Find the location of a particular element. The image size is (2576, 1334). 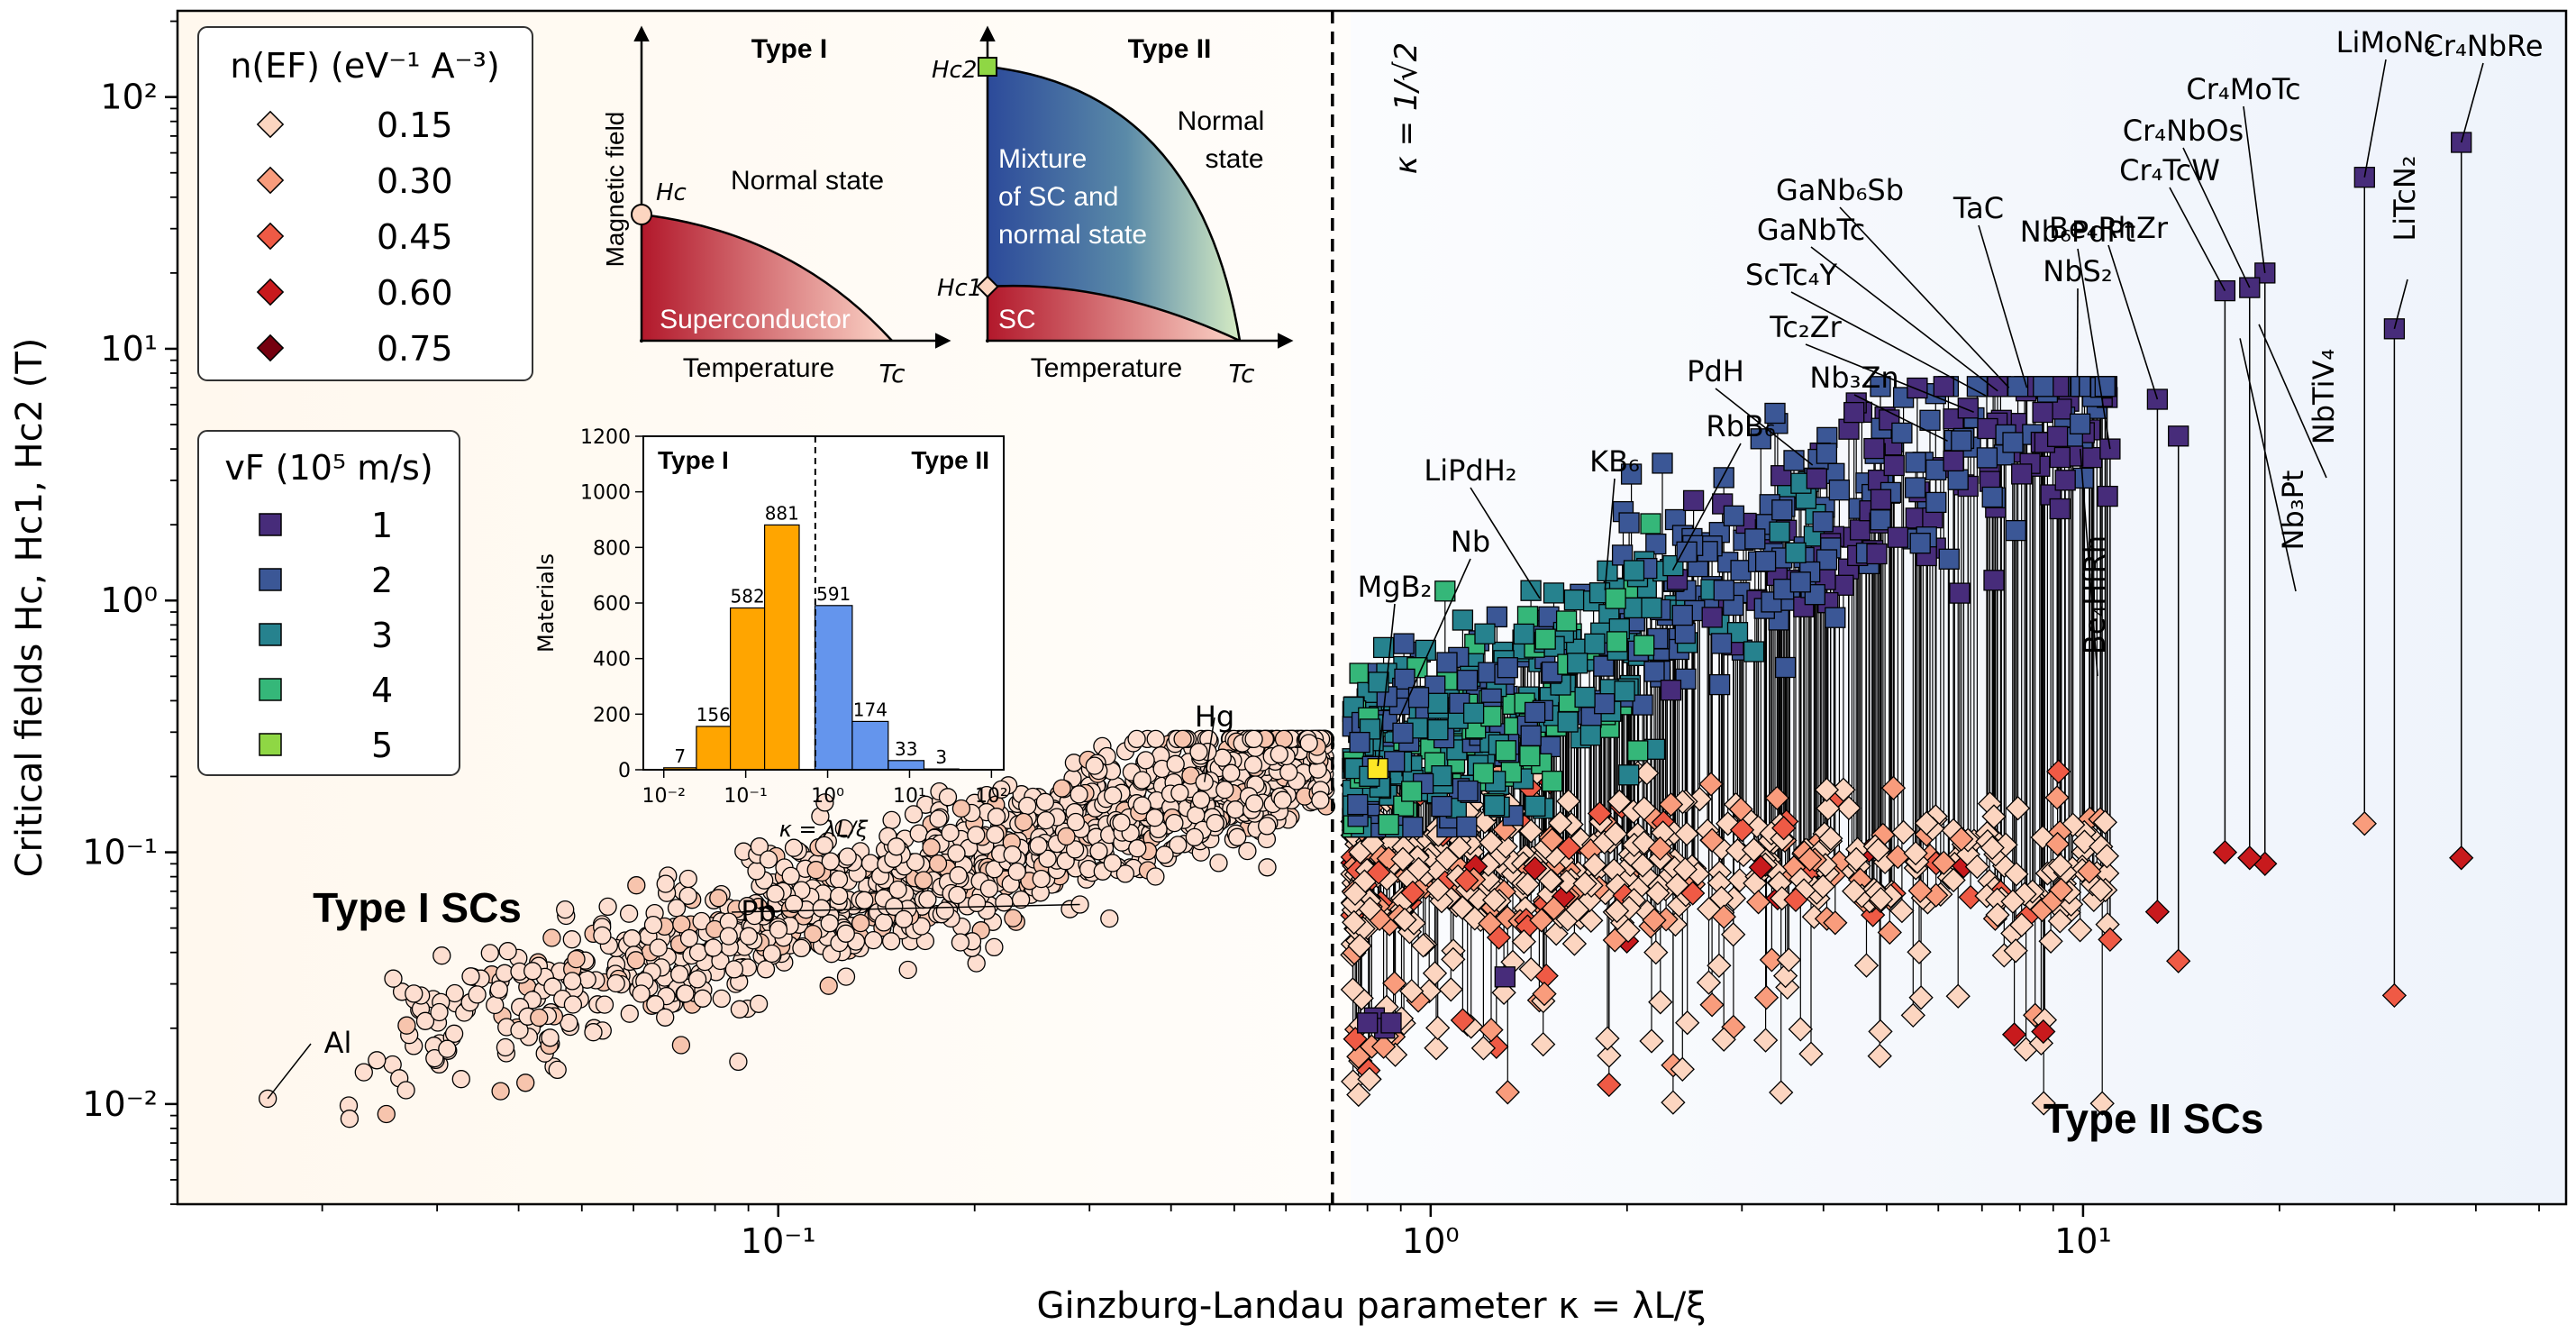

phase2-hc1-label: Hc1 is located at coordinates (959, 288).